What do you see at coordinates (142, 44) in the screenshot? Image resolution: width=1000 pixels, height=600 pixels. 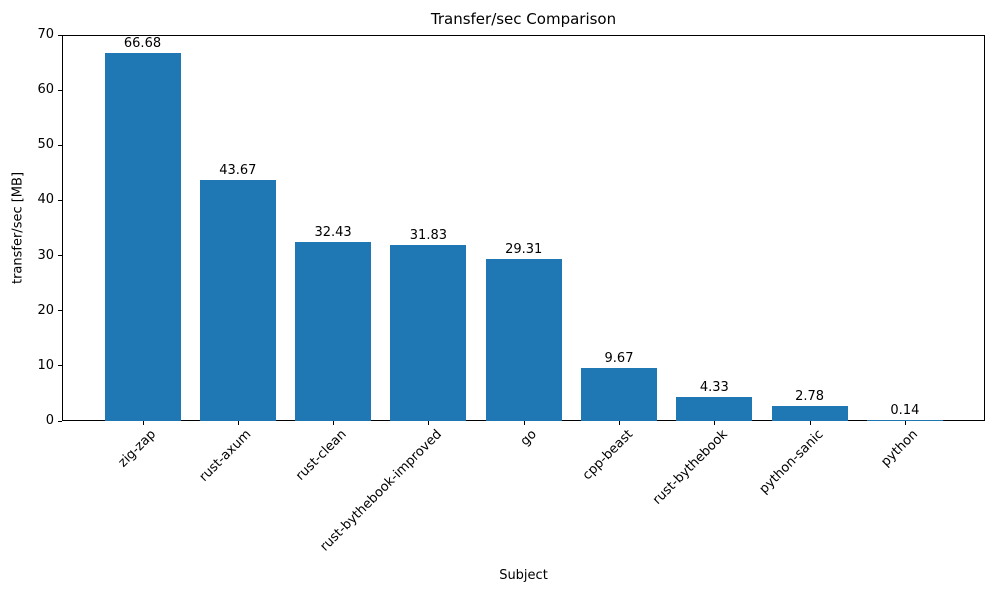 I see `bar-value-label: 66.68` at bounding box center [142, 44].